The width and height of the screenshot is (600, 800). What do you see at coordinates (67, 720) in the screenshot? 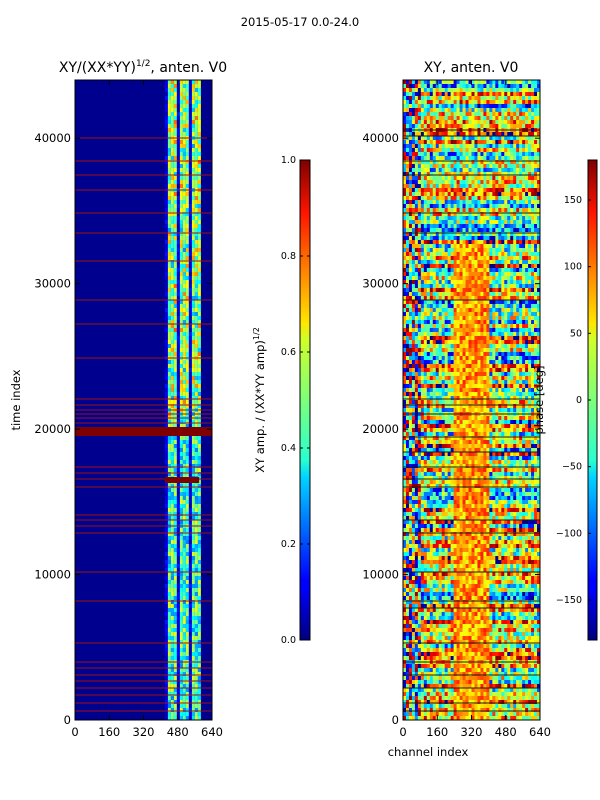
I see `y-tick-label: 0` at bounding box center [67, 720].